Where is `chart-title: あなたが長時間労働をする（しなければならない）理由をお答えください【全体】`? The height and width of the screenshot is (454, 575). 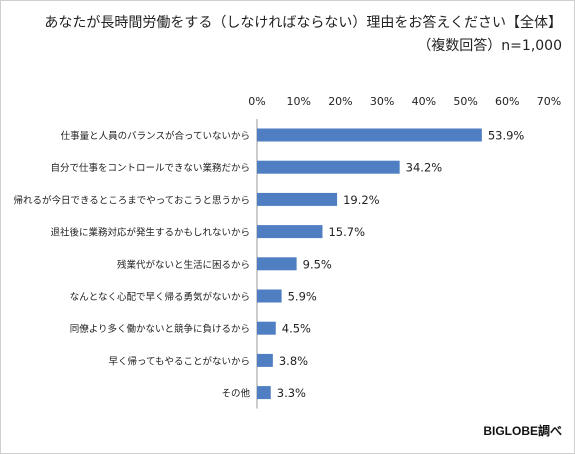 chart-title: あなたが長時間労働をする（しなければならない）理由をお答えください【全体】 is located at coordinates (303, 23).